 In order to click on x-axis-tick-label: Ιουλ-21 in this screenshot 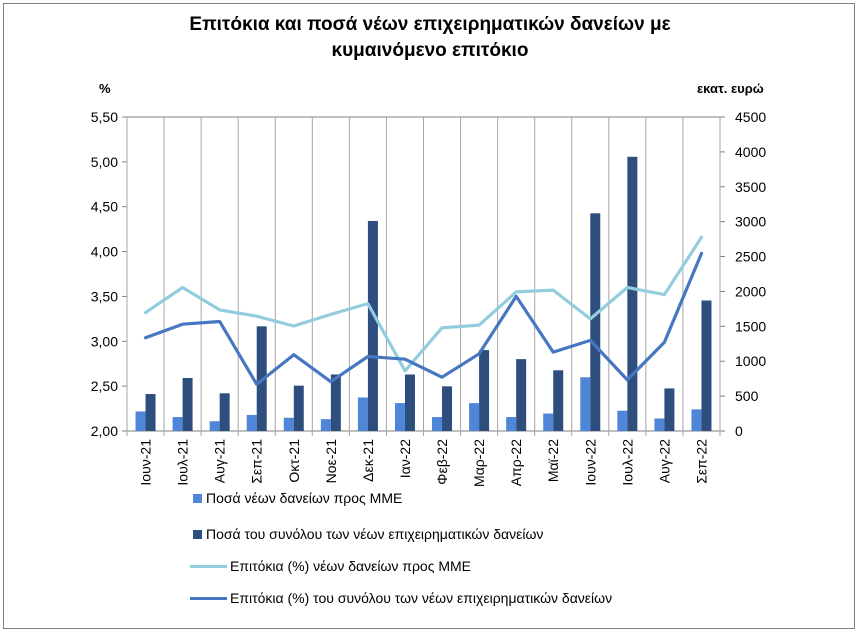, I will do `click(183, 462)`.